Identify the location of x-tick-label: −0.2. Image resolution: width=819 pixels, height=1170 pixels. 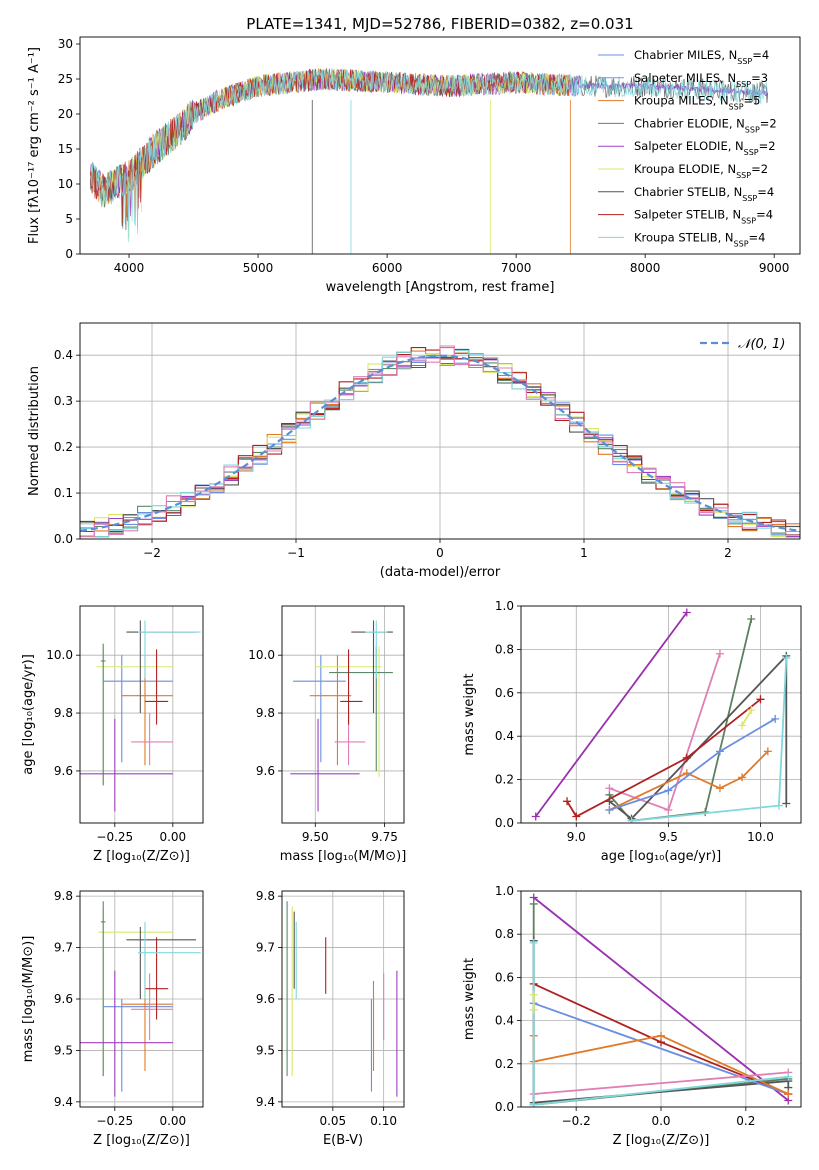
(576, 1121).